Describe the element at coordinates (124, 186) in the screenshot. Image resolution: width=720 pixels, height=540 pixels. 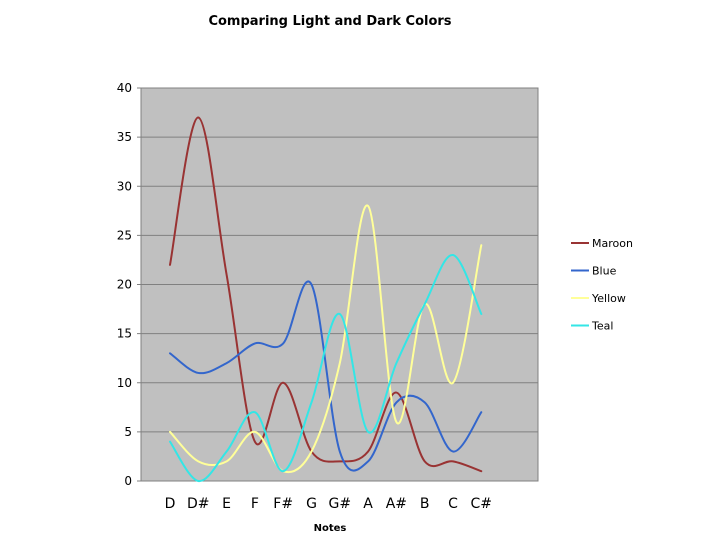
I see `y-tick-label-6: 30` at that location.